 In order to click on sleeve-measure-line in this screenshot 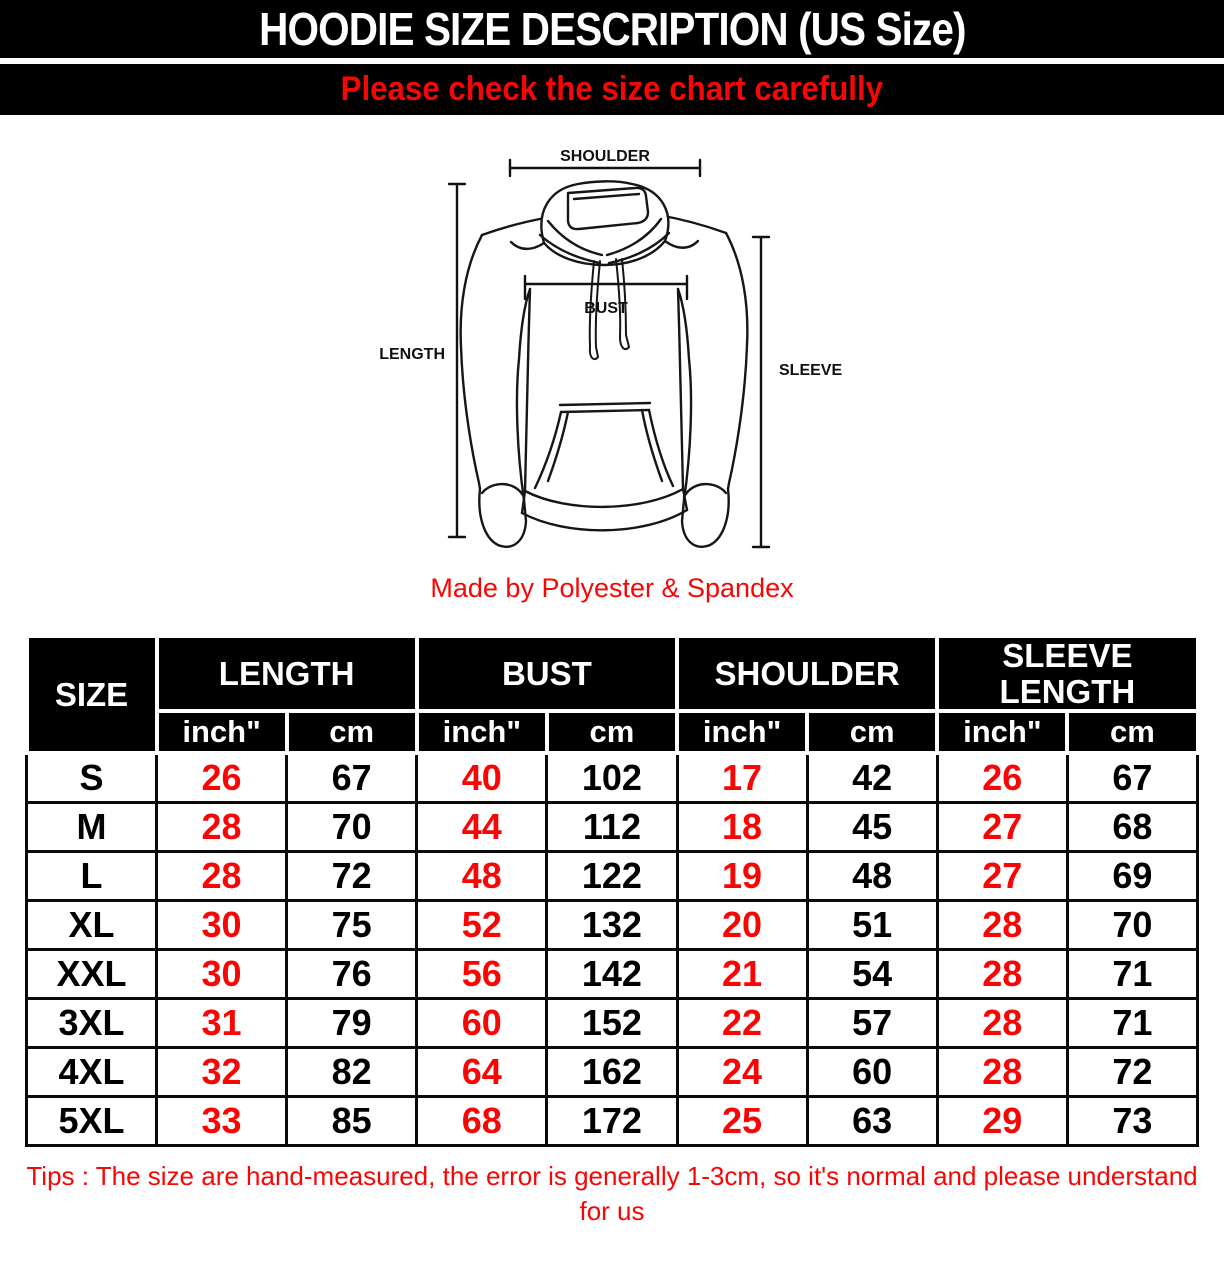, I will do `click(761, 392)`.